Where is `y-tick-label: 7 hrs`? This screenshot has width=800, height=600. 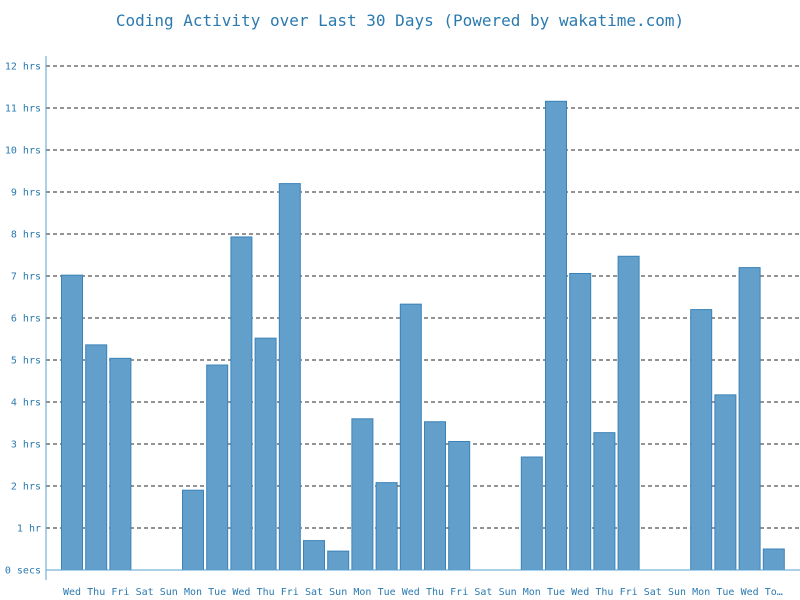
y-tick-label: 7 hrs is located at coordinates (26, 277).